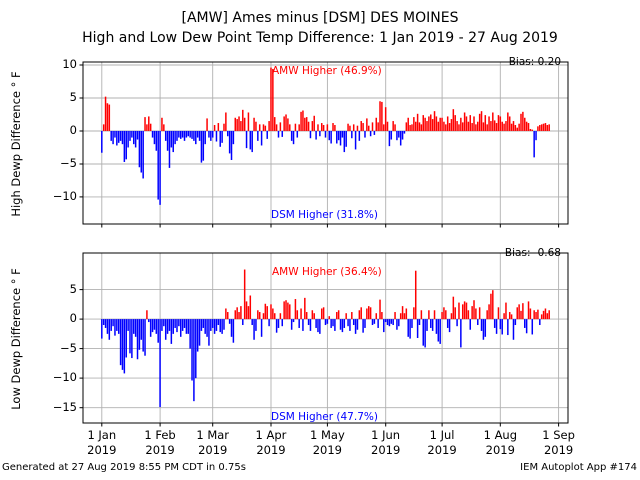 The image size is (640, 480). I want to click on x-tick-label: 1 Jun 2019, so click(386, 442).